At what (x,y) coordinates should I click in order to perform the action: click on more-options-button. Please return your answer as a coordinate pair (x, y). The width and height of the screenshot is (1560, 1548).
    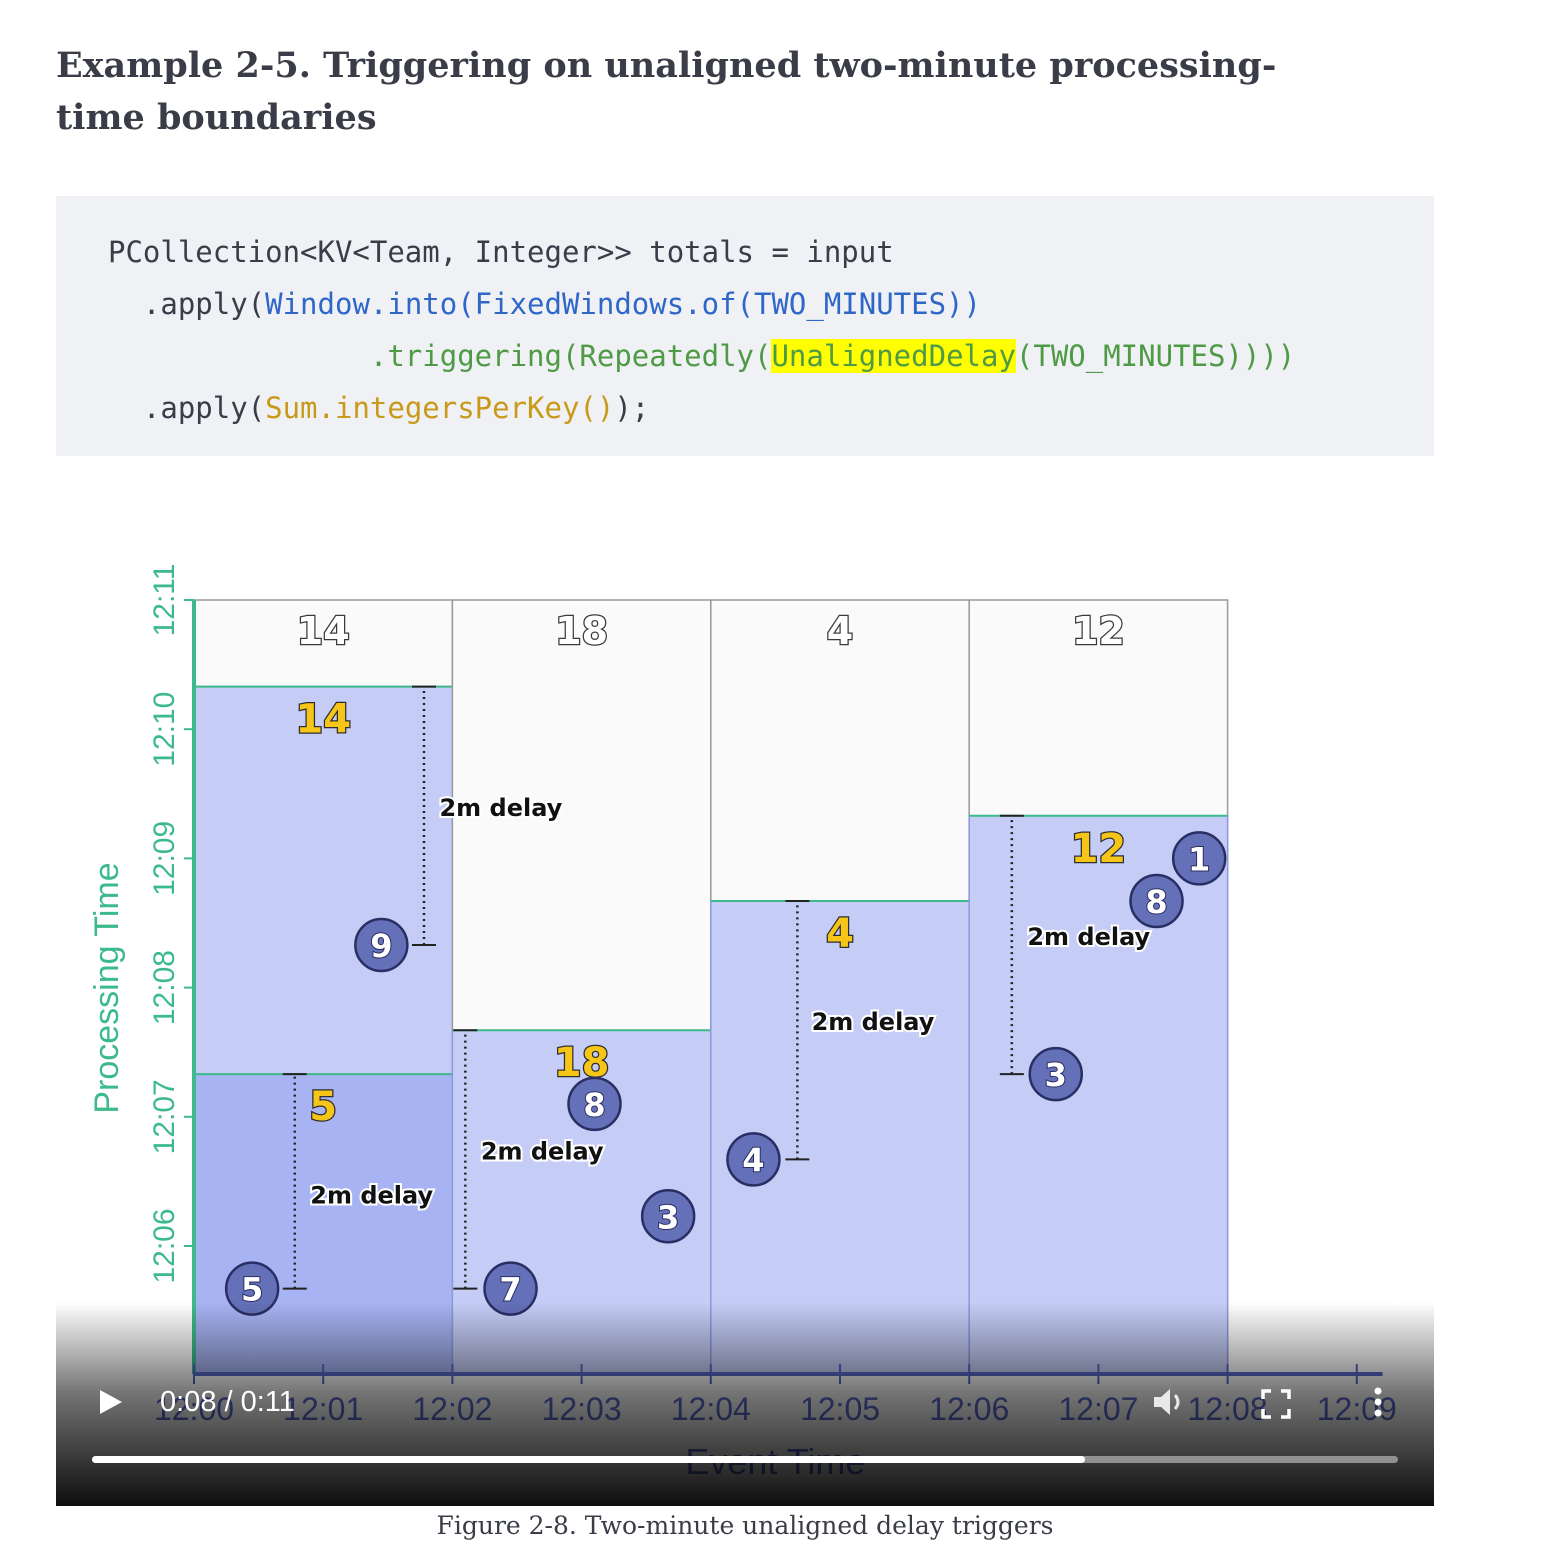
    Looking at the image, I should click on (1378, 1402).